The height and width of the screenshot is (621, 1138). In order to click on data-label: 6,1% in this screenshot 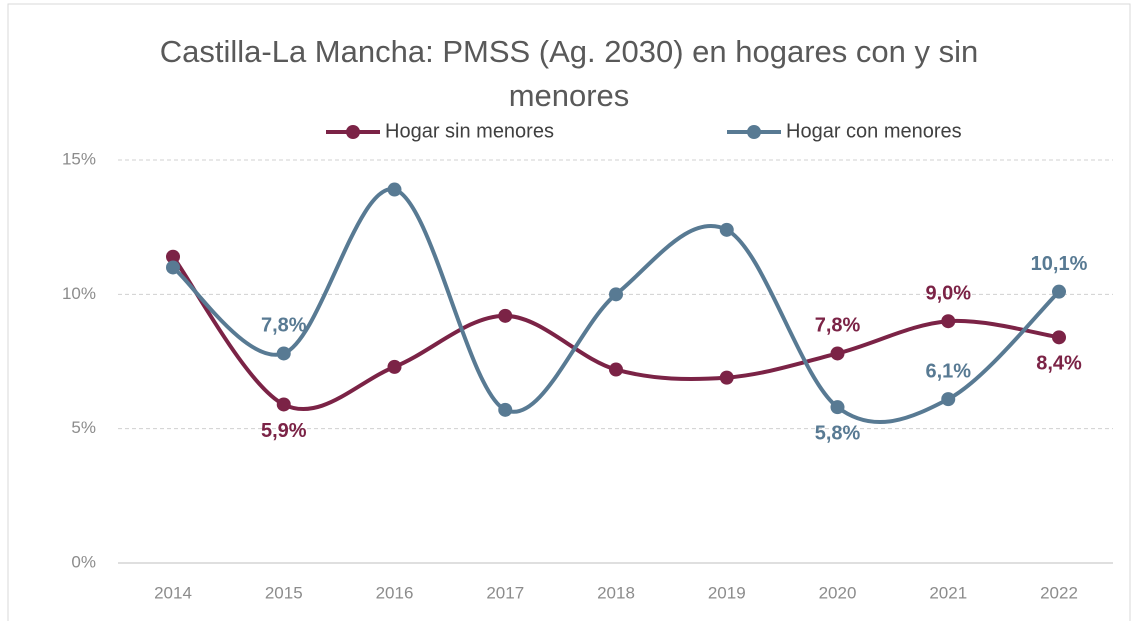, I will do `click(948, 371)`.